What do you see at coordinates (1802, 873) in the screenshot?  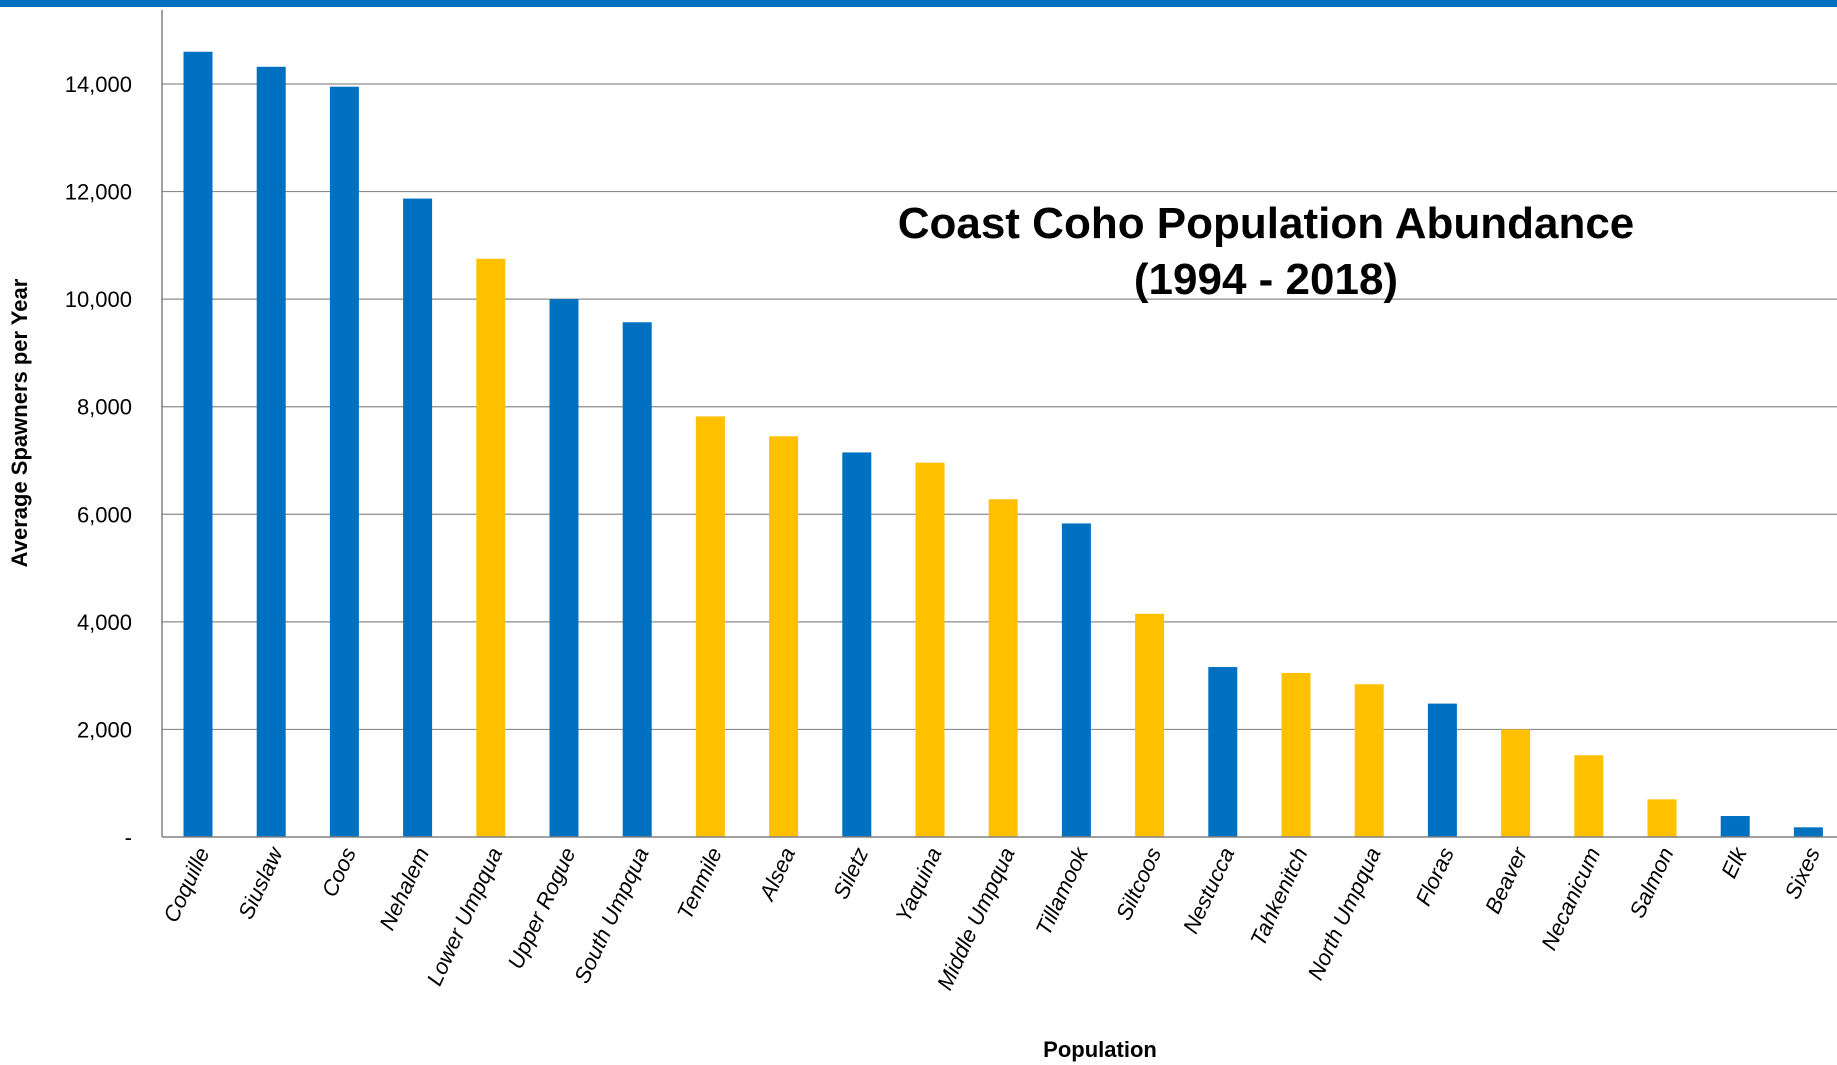 I see `x-tick-label: Sixes` at bounding box center [1802, 873].